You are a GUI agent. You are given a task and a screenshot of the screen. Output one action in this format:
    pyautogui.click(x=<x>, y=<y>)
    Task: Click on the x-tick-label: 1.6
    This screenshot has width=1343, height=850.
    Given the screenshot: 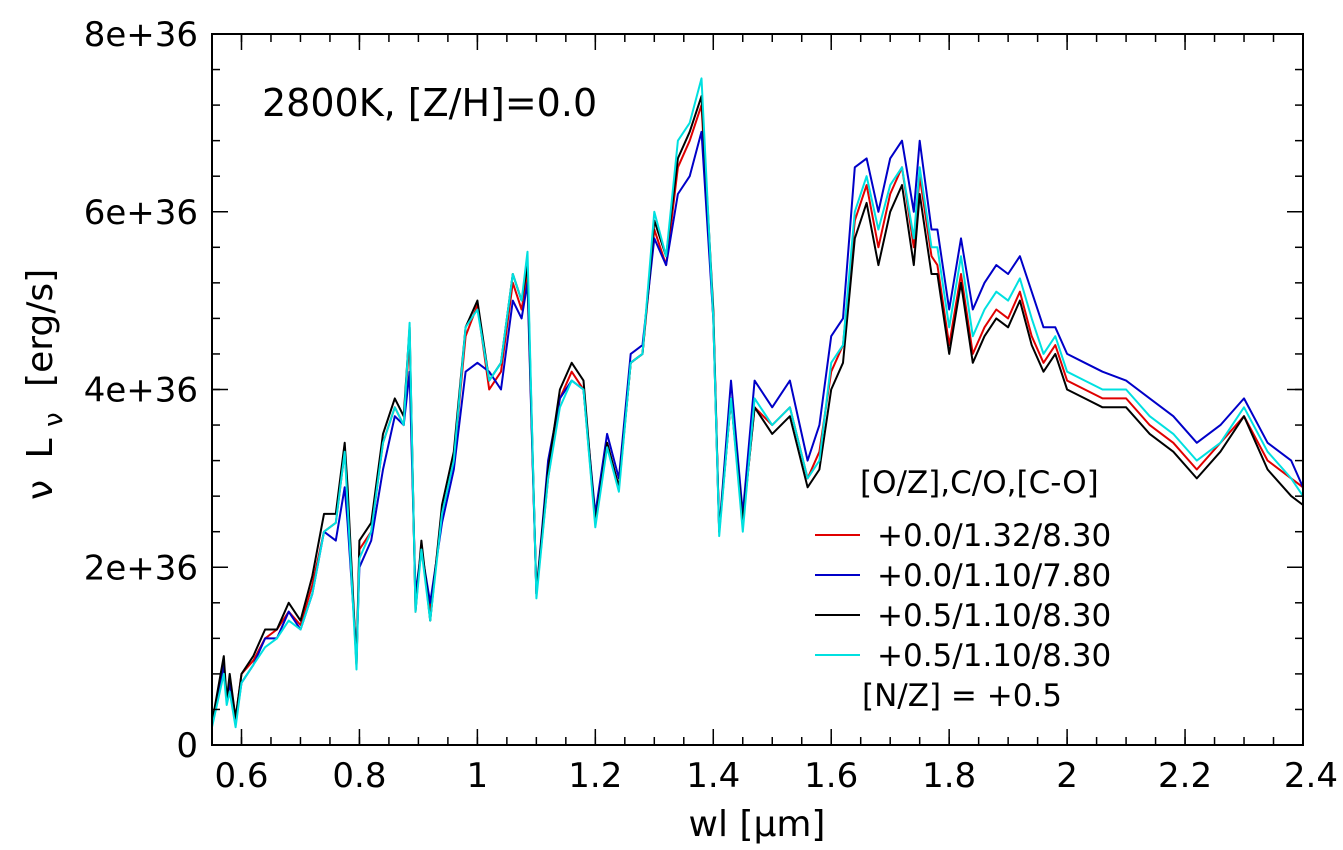 What is the action you would take?
    pyautogui.click(x=831, y=776)
    